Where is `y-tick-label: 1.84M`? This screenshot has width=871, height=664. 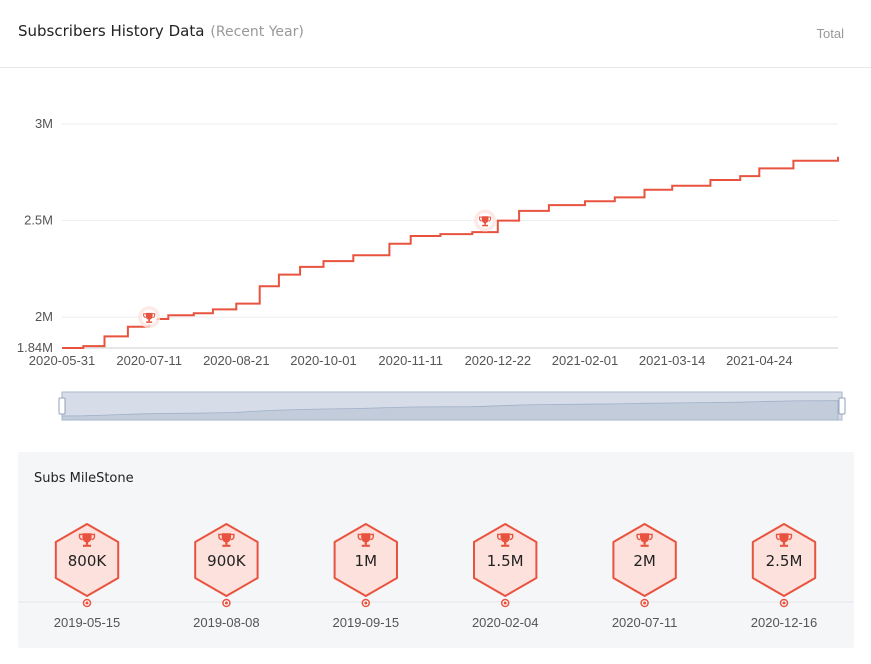
y-tick-label: 1.84M is located at coordinates (35, 347).